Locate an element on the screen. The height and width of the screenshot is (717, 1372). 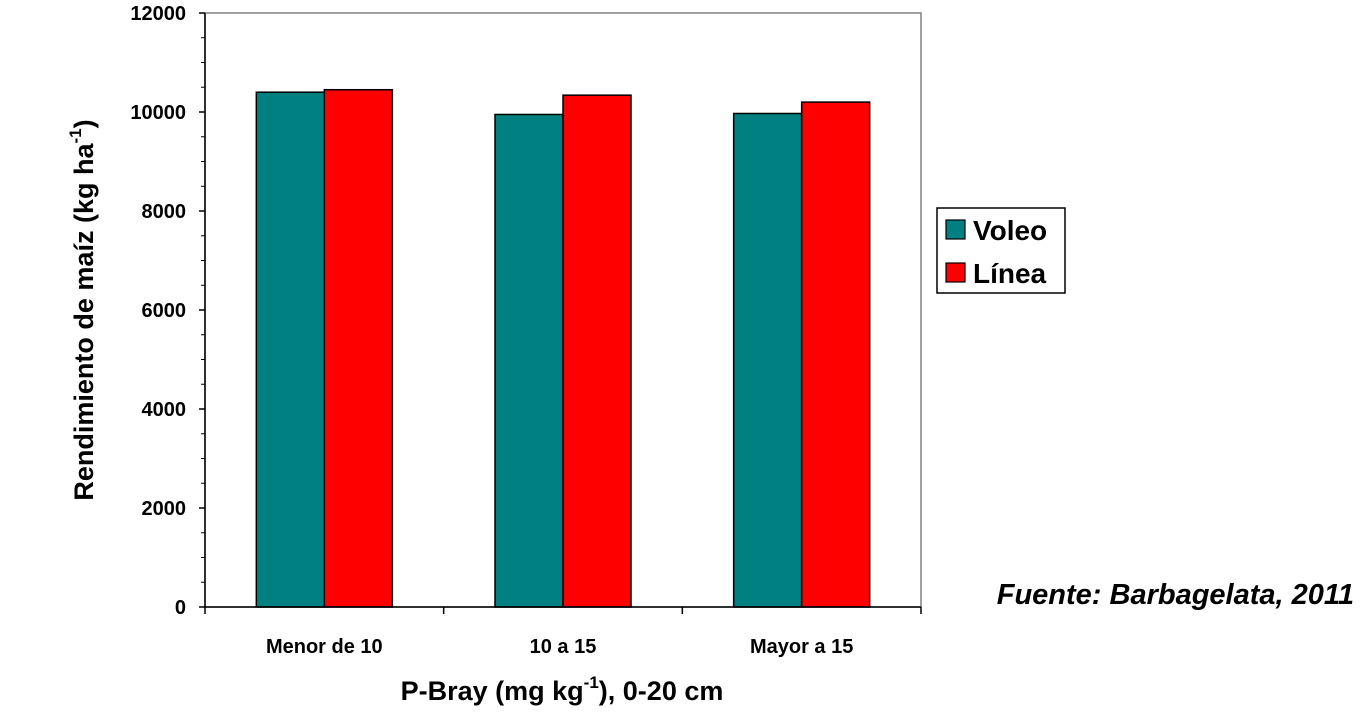
legend-swatch-linea is located at coordinates (955, 272).